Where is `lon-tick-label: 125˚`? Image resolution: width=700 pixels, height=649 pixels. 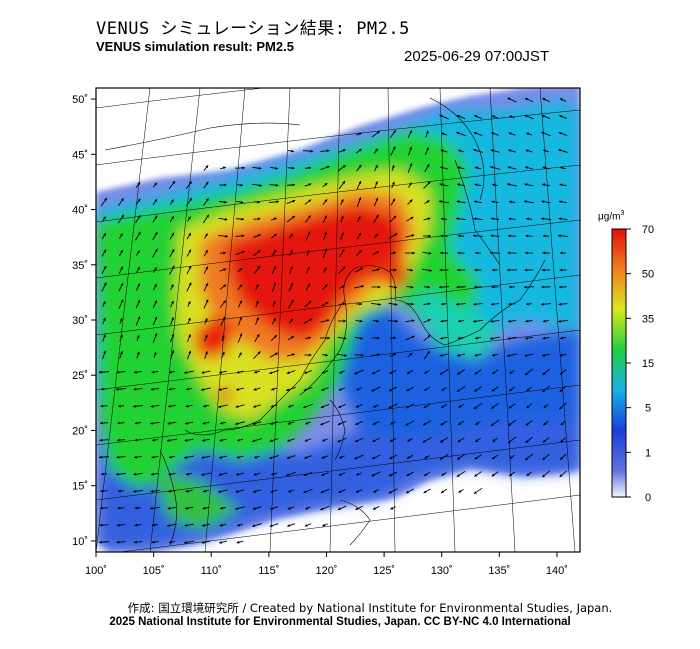
lon-tick-label: 125˚ is located at coordinates (384, 571).